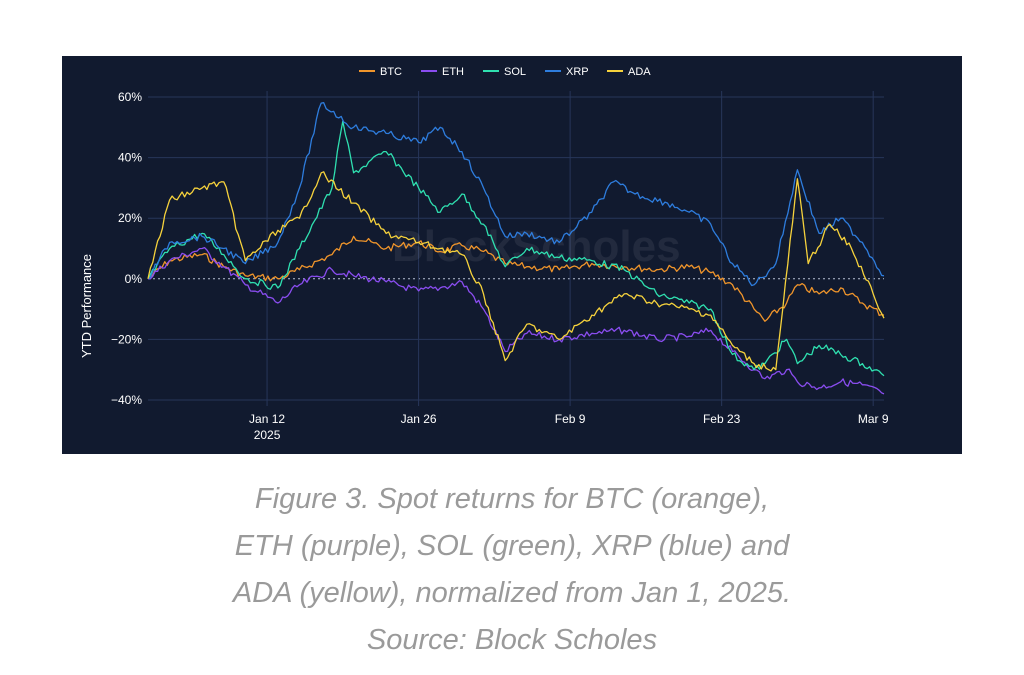 This screenshot has height=675, width=1024. What do you see at coordinates (391, 72) in the screenshot?
I see `legend-label: BTC` at bounding box center [391, 72].